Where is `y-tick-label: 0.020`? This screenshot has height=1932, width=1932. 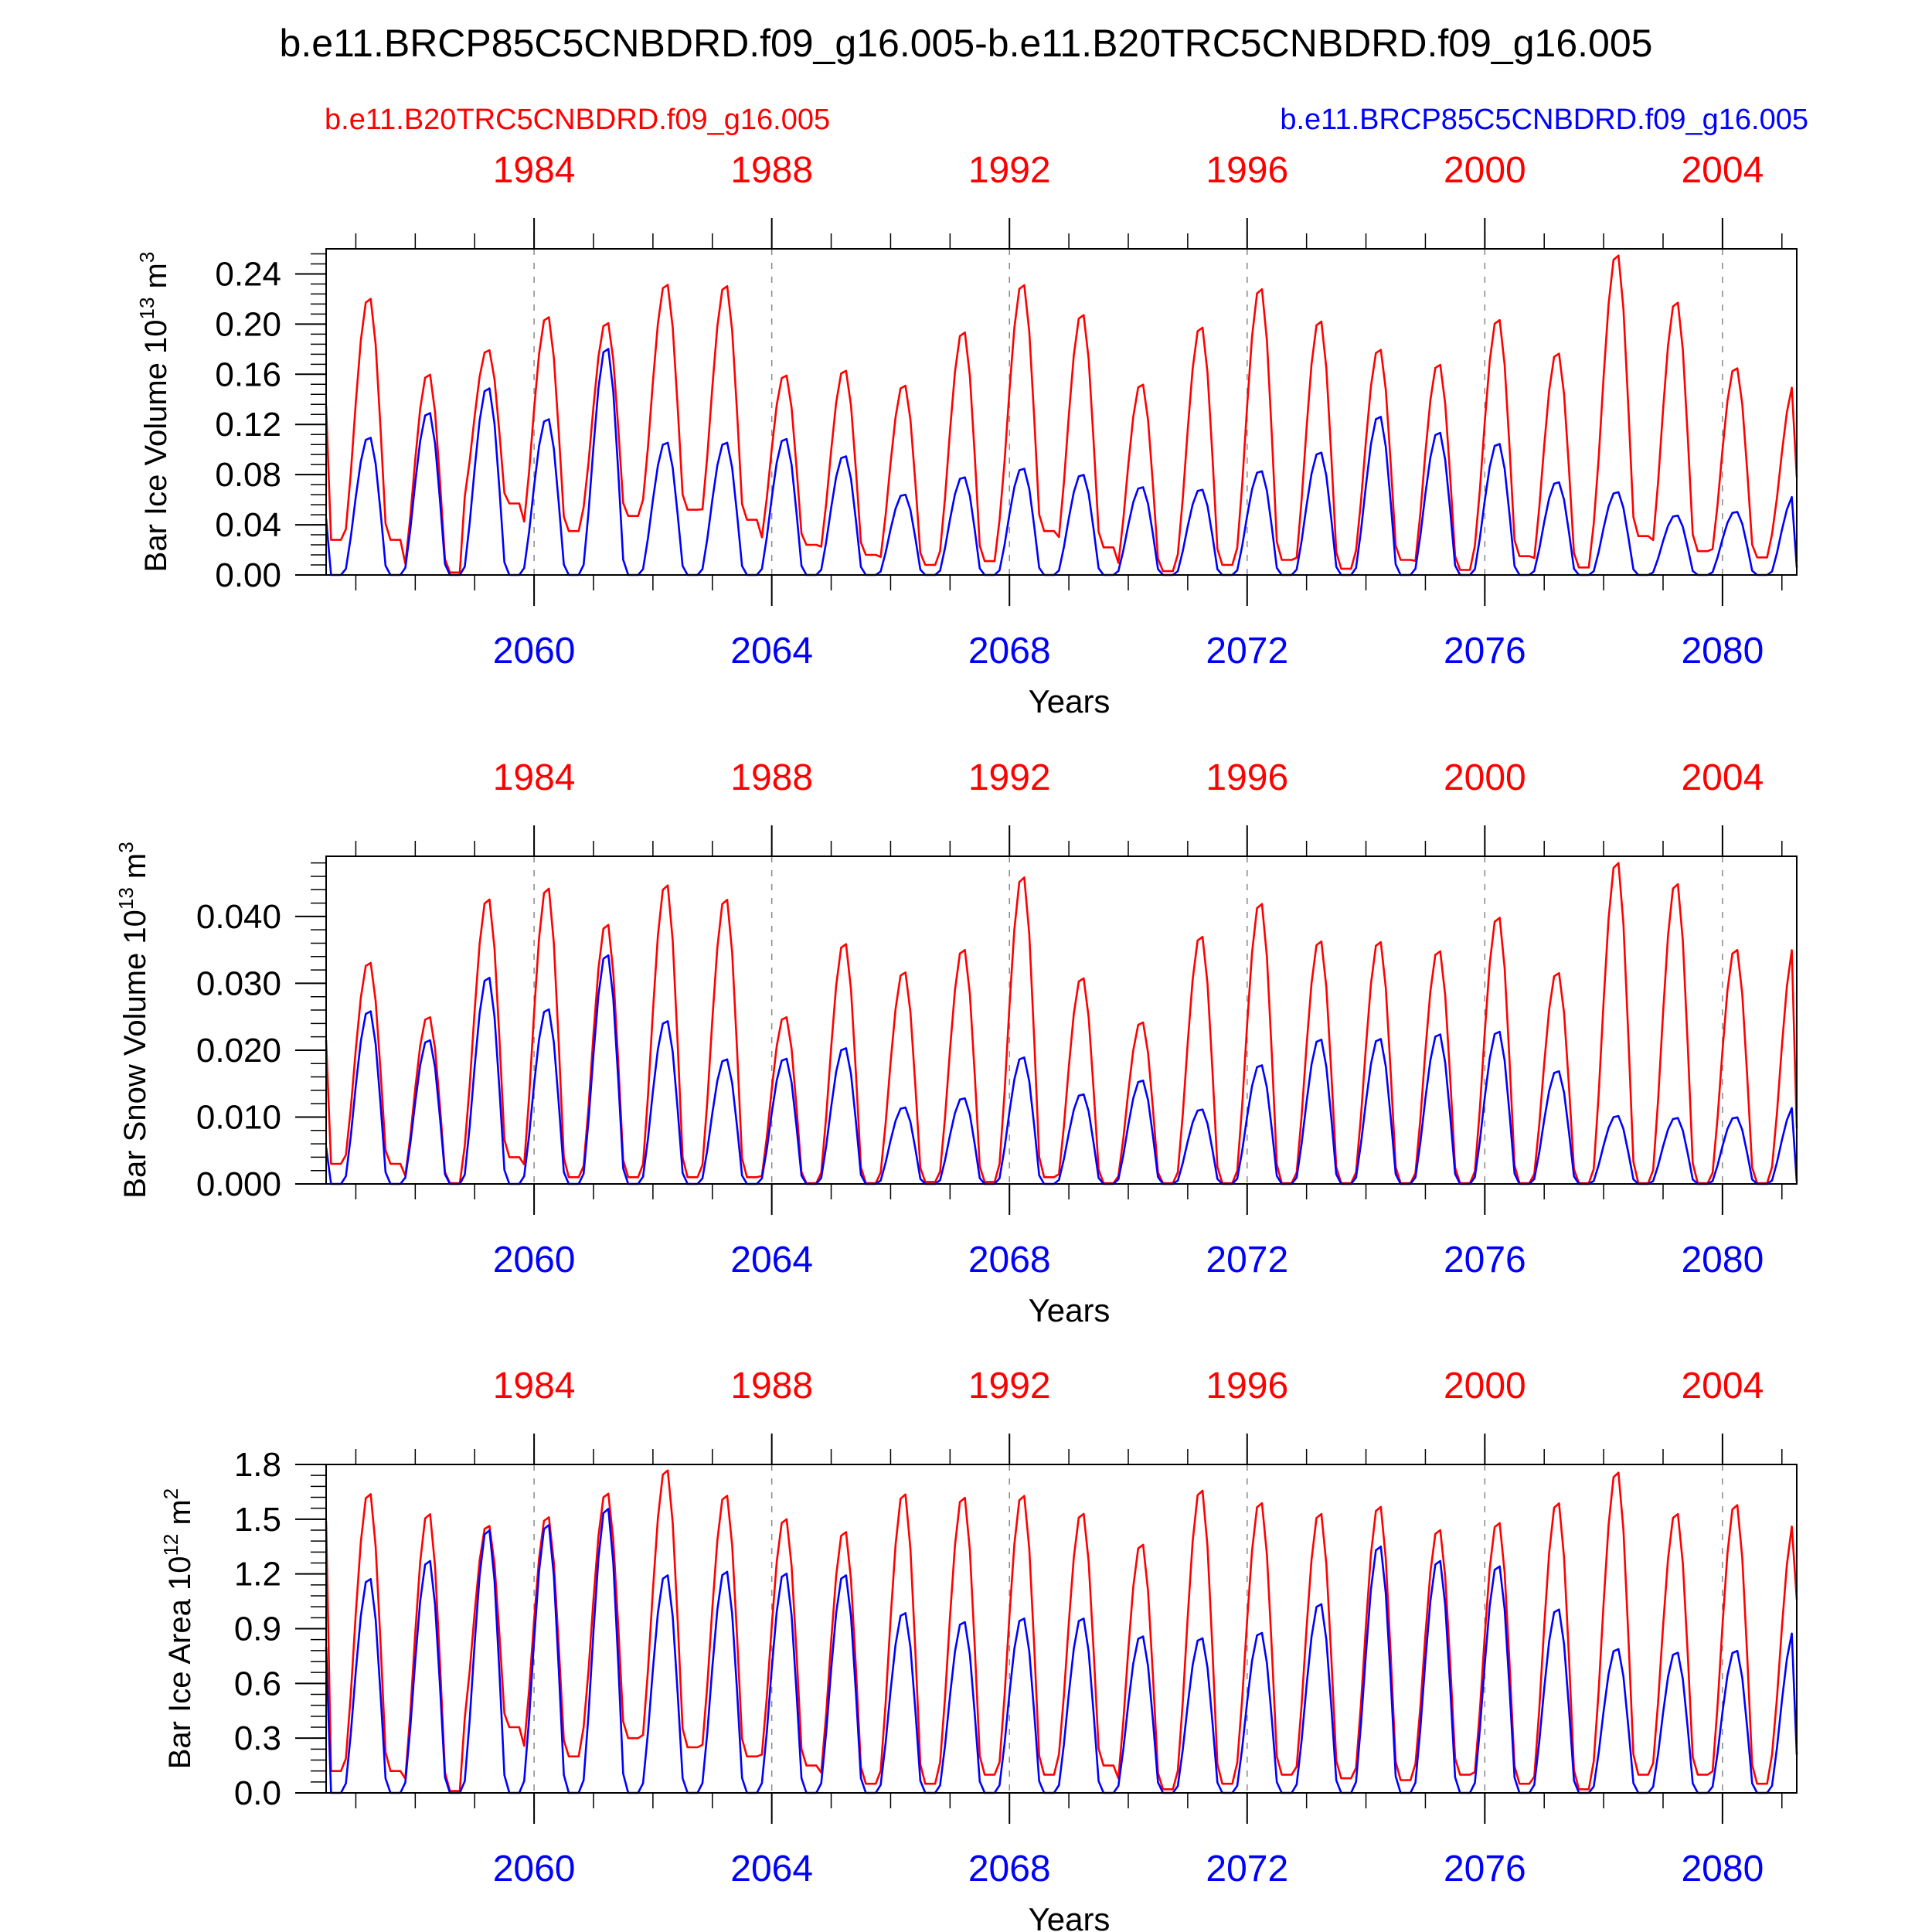 y-tick-label: 0.020 is located at coordinates (239, 1051).